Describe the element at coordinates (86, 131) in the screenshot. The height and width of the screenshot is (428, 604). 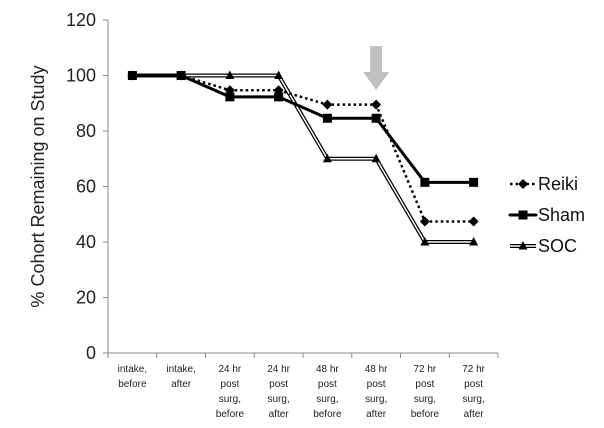
I see `y-tick-label: 80` at that location.